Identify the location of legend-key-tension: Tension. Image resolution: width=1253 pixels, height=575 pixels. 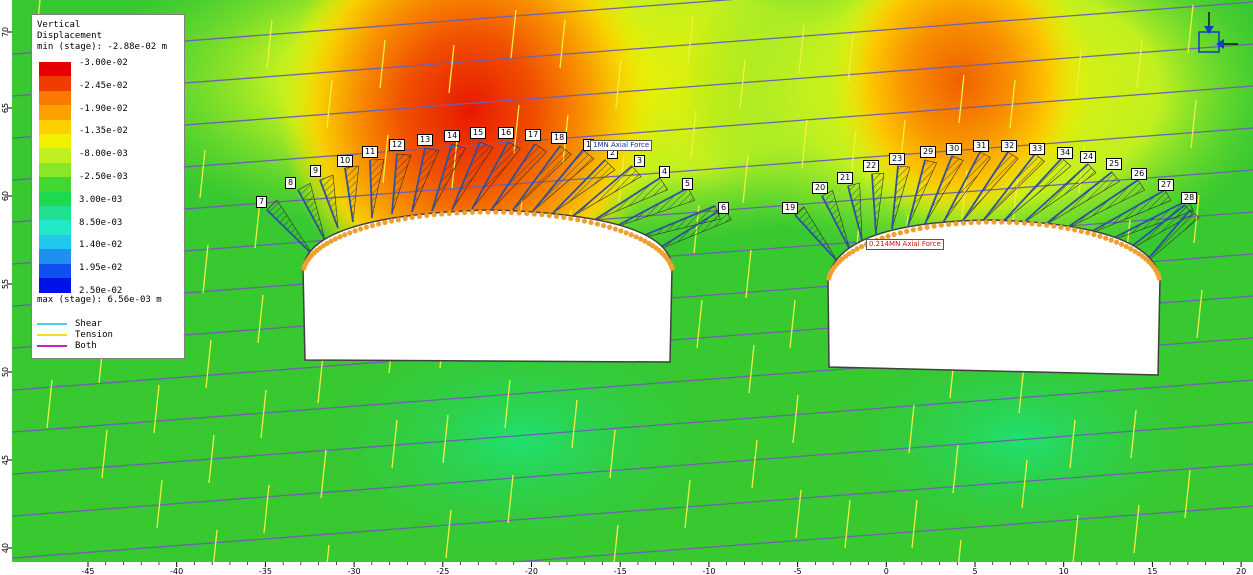
(75, 335).